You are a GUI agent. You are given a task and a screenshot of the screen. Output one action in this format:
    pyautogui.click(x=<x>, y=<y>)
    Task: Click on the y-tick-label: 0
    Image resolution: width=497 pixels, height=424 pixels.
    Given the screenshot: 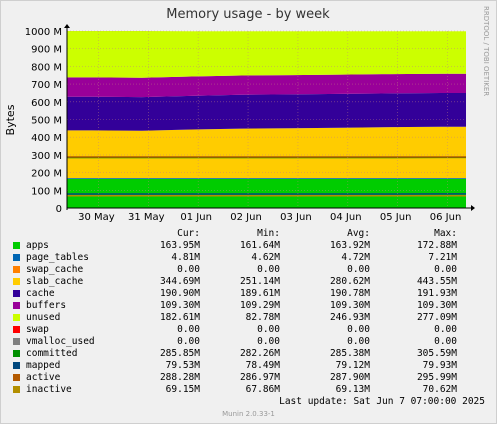 What is the action you would take?
    pyautogui.click(x=59, y=209)
    